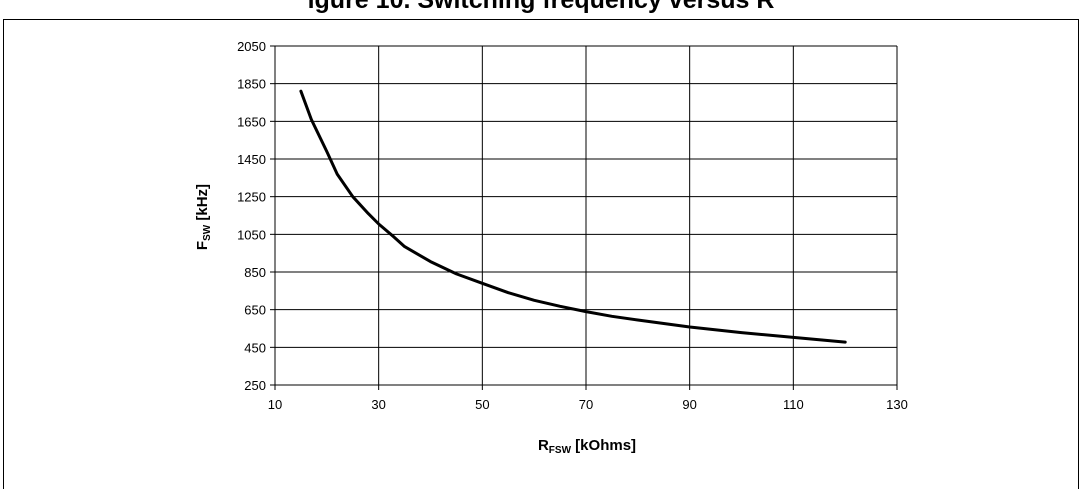 The image size is (1082, 489). I want to click on x-tick-label: 10, so click(275, 404).